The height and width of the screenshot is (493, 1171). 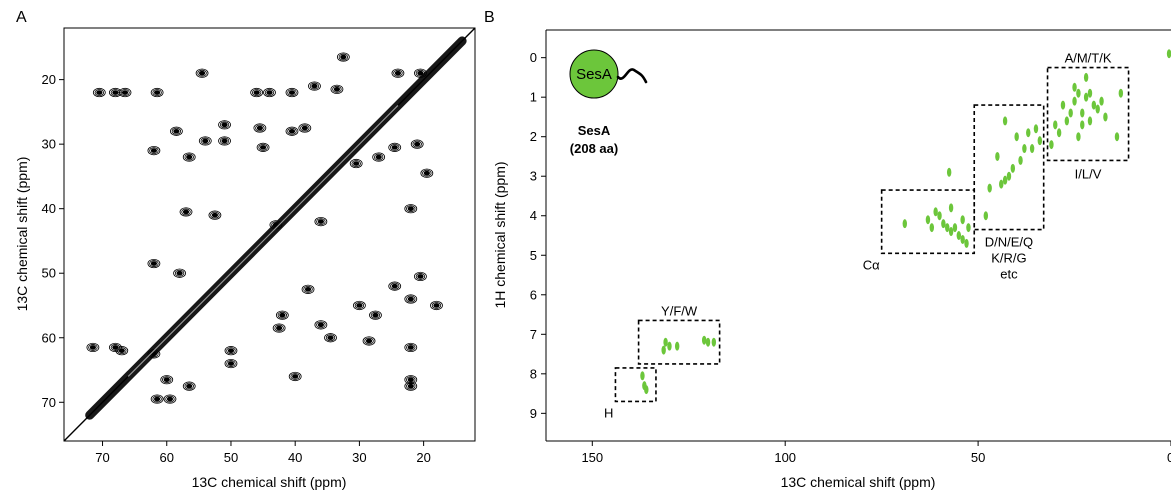 What do you see at coordinates (49, 402) in the screenshot?
I see `y-tick-label: 70` at bounding box center [49, 402].